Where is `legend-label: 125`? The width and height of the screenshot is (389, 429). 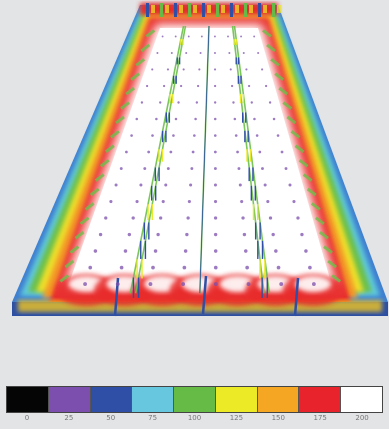 legend-label: 125 is located at coordinates (236, 418).